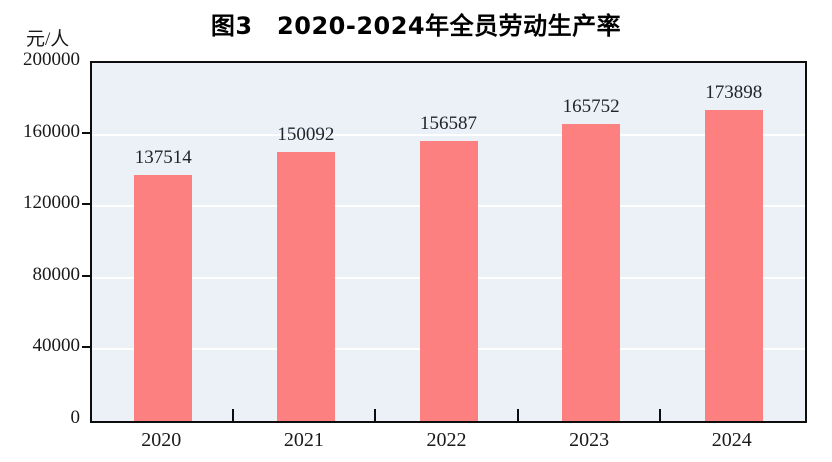 This screenshot has width=832, height=462. I want to click on y-tick-label-200000: 200000, so click(51, 59).